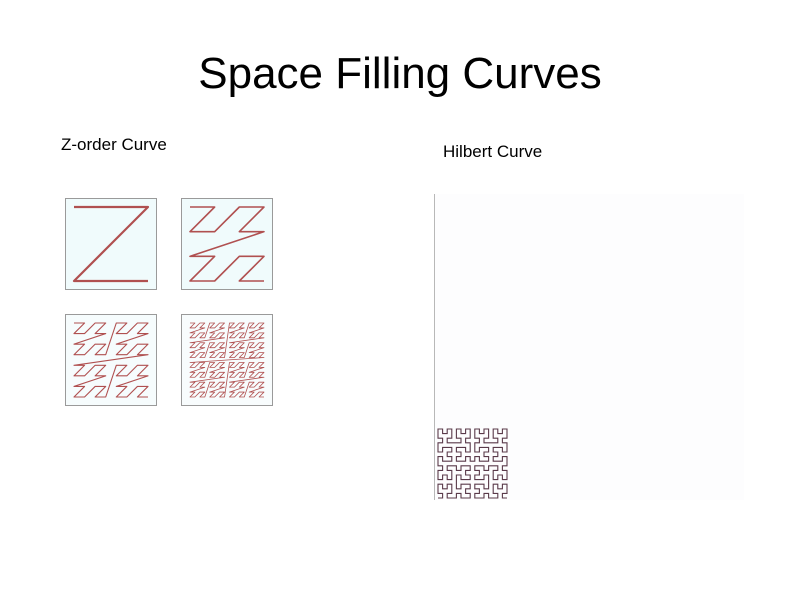 The height and width of the screenshot is (600, 800). I want to click on zorder-curve-label: Z-order Curve, so click(114, 144).